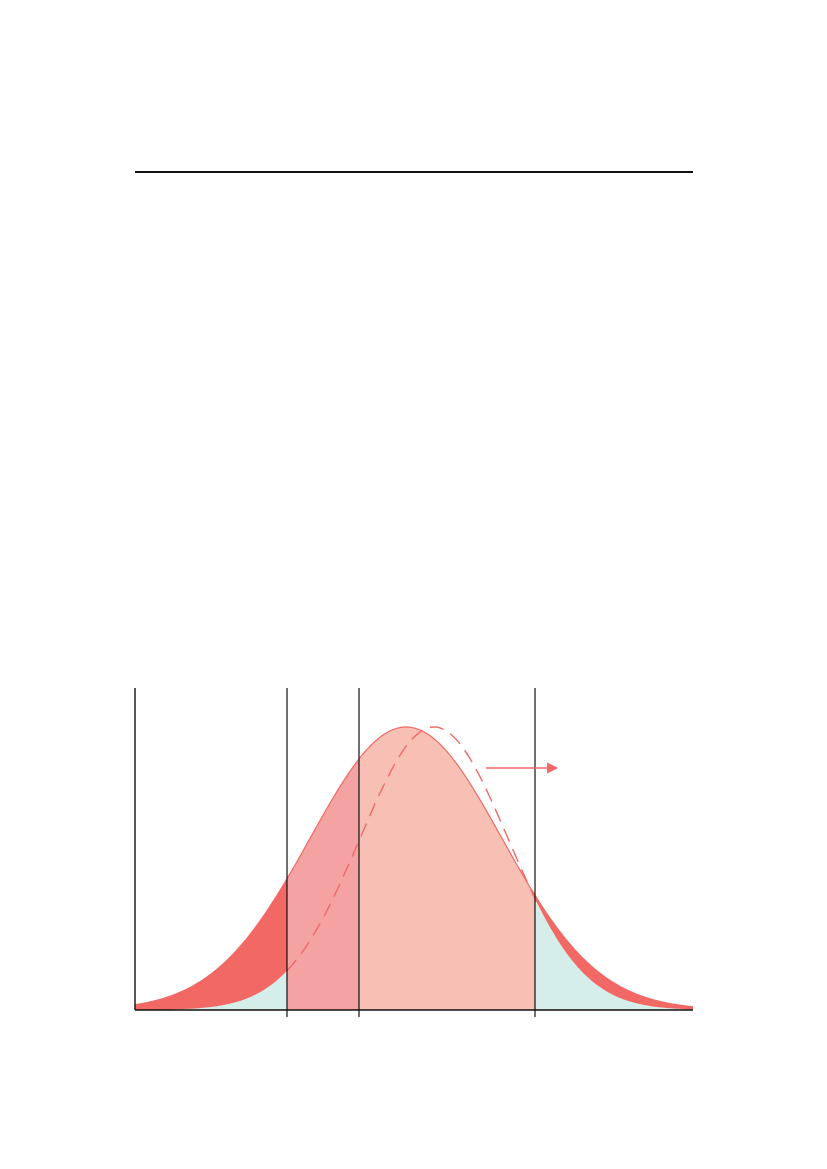 The height and width of the screenshot is (1169, 827). Describe the element at coordinates (323, 884) in the screenshot. I see `low-band-region` at that location.